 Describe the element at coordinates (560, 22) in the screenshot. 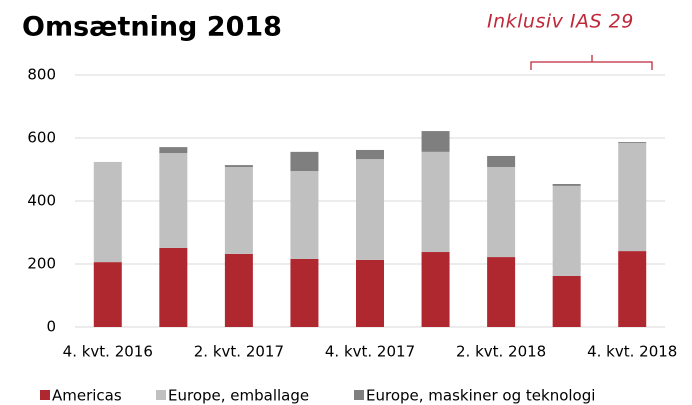

I see `annotation: Inklusiv IAS 29` at that location.